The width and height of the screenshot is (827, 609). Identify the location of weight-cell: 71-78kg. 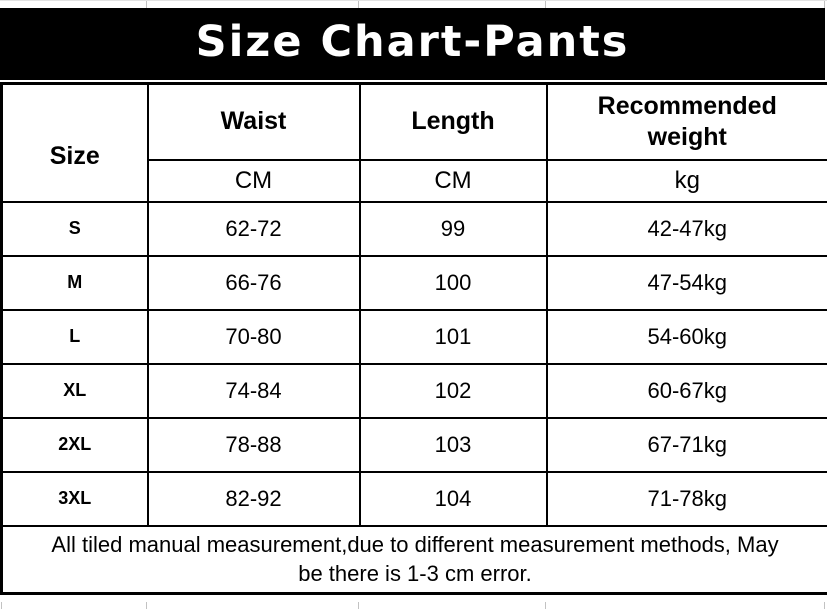
(686, 498).